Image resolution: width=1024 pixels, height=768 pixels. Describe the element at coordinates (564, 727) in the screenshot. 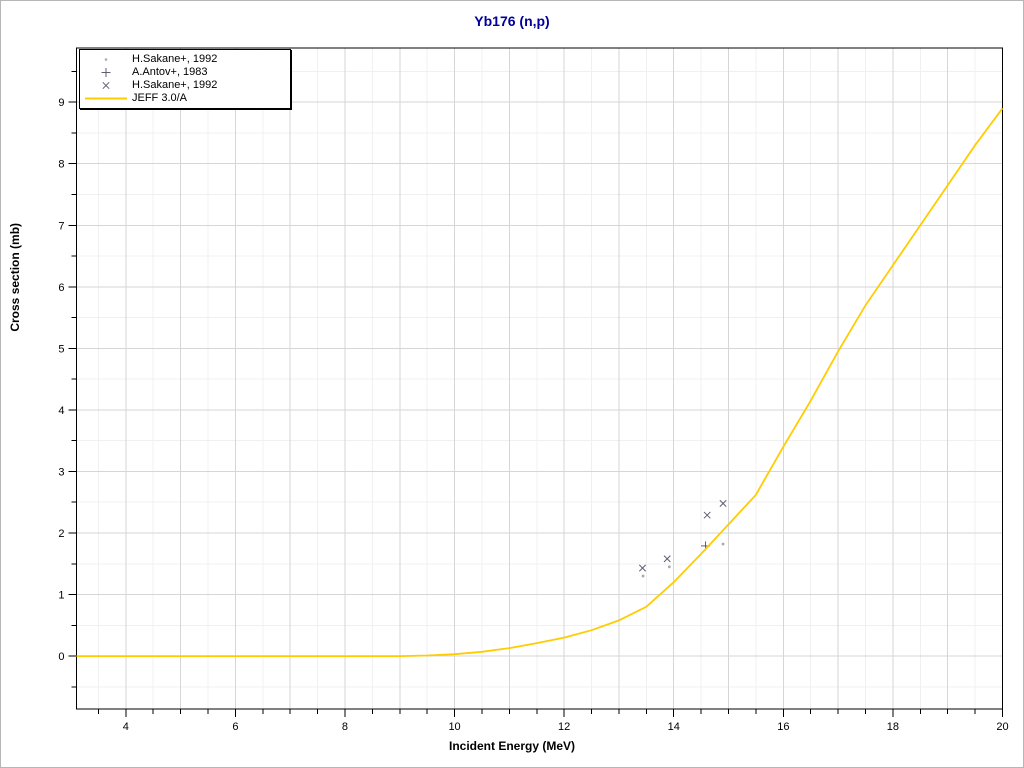

I see `x-tick-label: 12` at that location.